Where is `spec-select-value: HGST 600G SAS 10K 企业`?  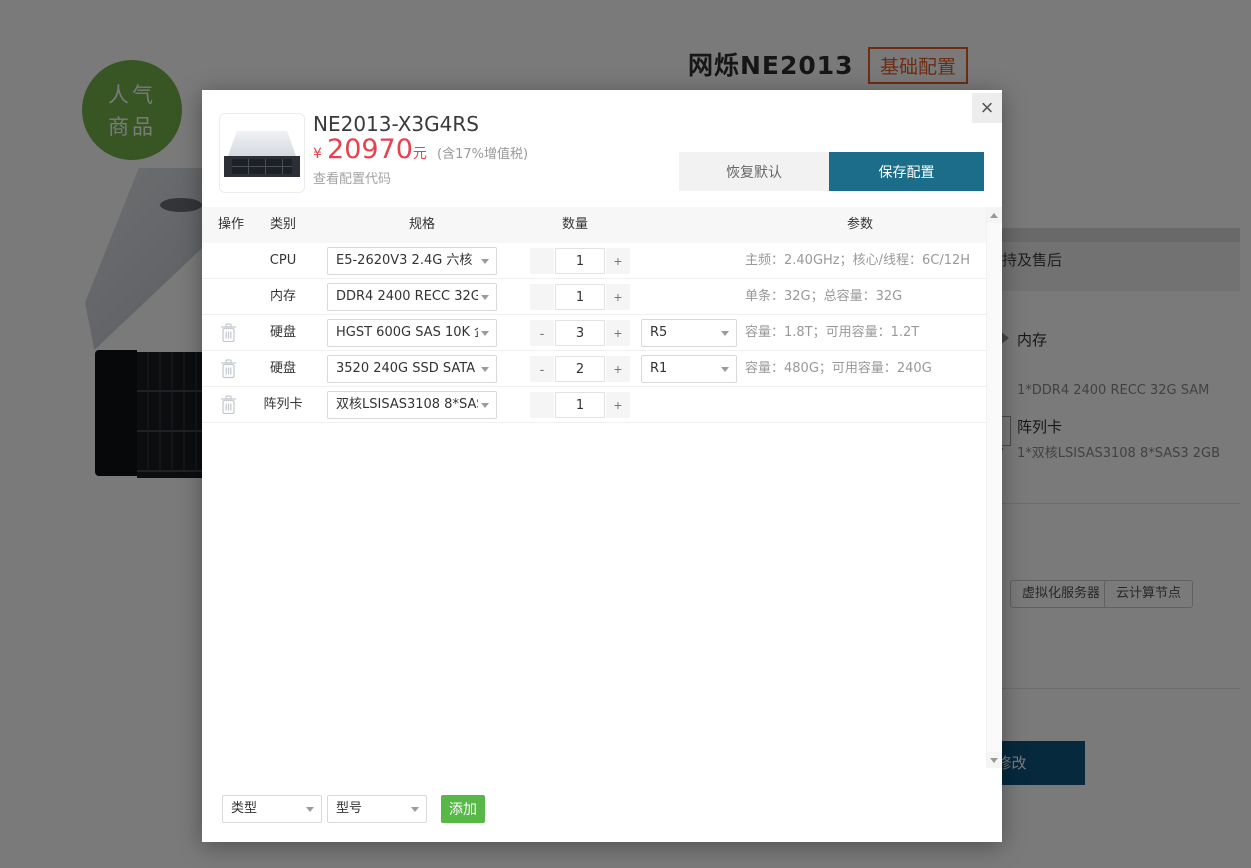
spec-select-value: HGST 600G SAS 10K 企业 is located at coordinates (407, 332).